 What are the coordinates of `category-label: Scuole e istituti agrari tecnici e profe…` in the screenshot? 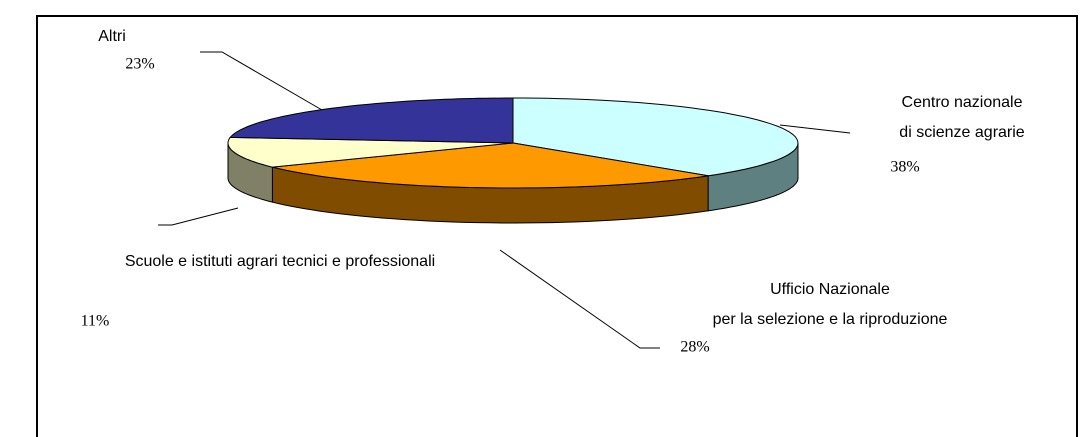 It's located at (280, 261).